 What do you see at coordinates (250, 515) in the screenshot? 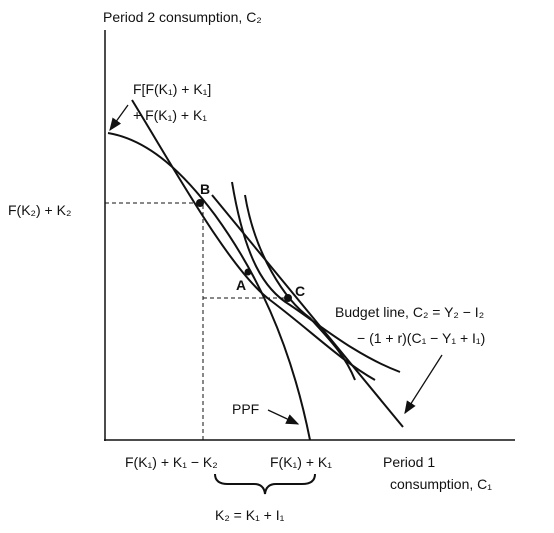
I see `brace-label: K₂ = K₁ + I₁` at bounding box center [250, 515].